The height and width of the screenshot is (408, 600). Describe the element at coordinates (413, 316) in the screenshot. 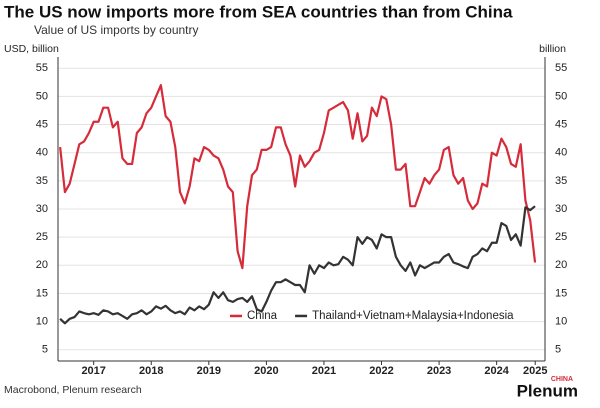

I see `legend-label: Thailand+Vietnam+Malaysia+Indonesia` at that location.